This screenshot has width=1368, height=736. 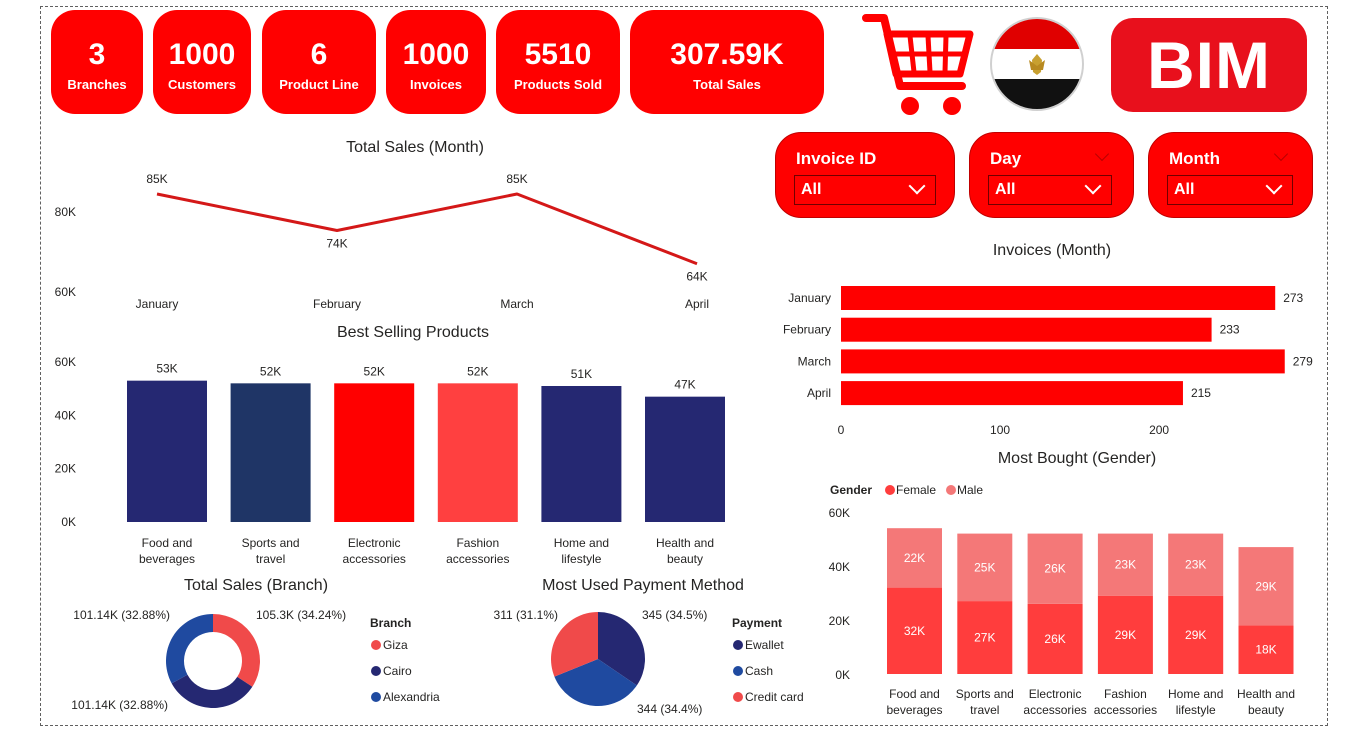 I want to click on x-tick-label: Electronic, so click(x=1055, y=694).